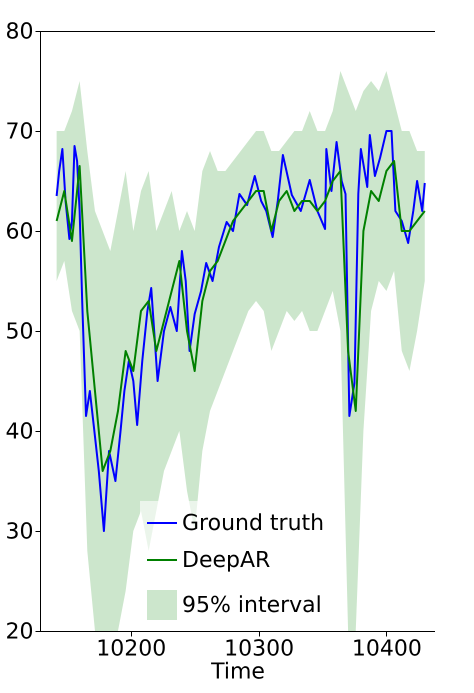 Image resolution: width=474 pixels, height=693 pixels. What do you see at coordinates (237, 672) in the screenshot?
I see `x-axis-title: Time` at bounding box center [237, 672].